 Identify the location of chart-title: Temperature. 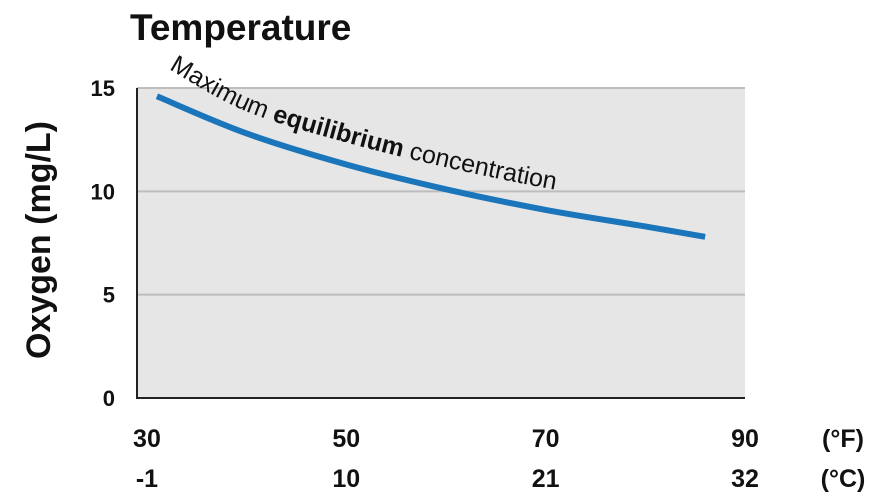
(240, 27).